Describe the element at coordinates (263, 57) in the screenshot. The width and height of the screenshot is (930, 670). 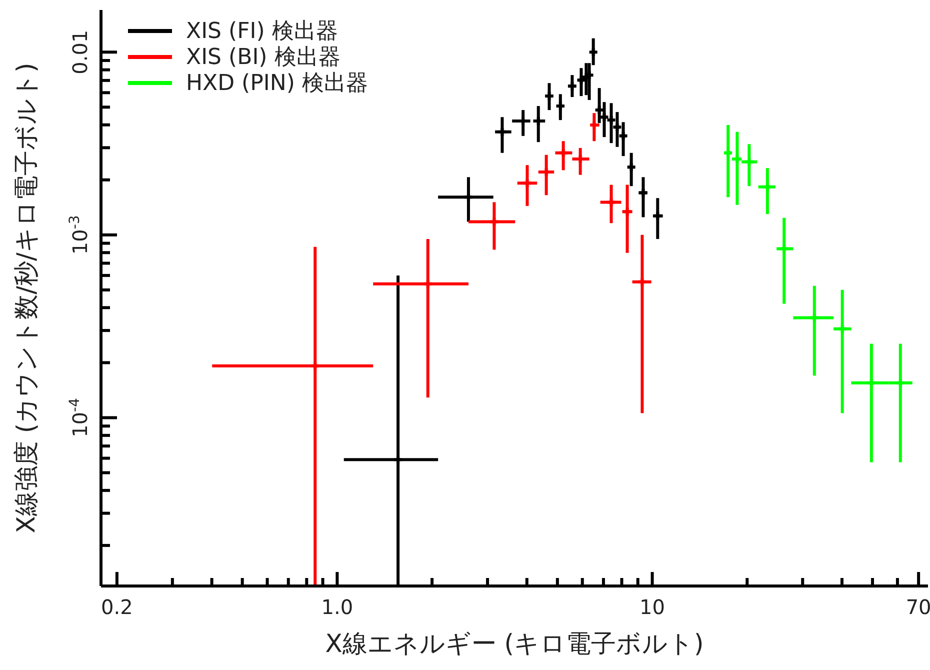
I see `legend-label: XIS (BI) 検出器` at that location.